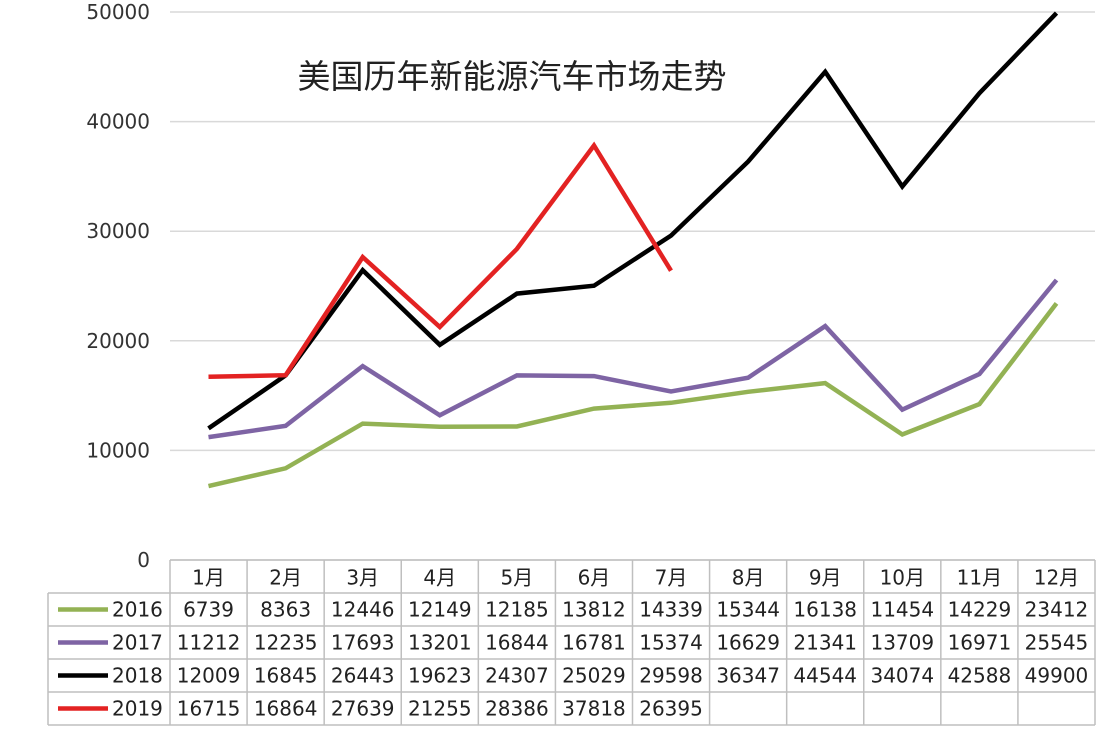 This screenshot has height=731, width=1110. I want to click on y-tick-label: 50000, so click(118, 12).